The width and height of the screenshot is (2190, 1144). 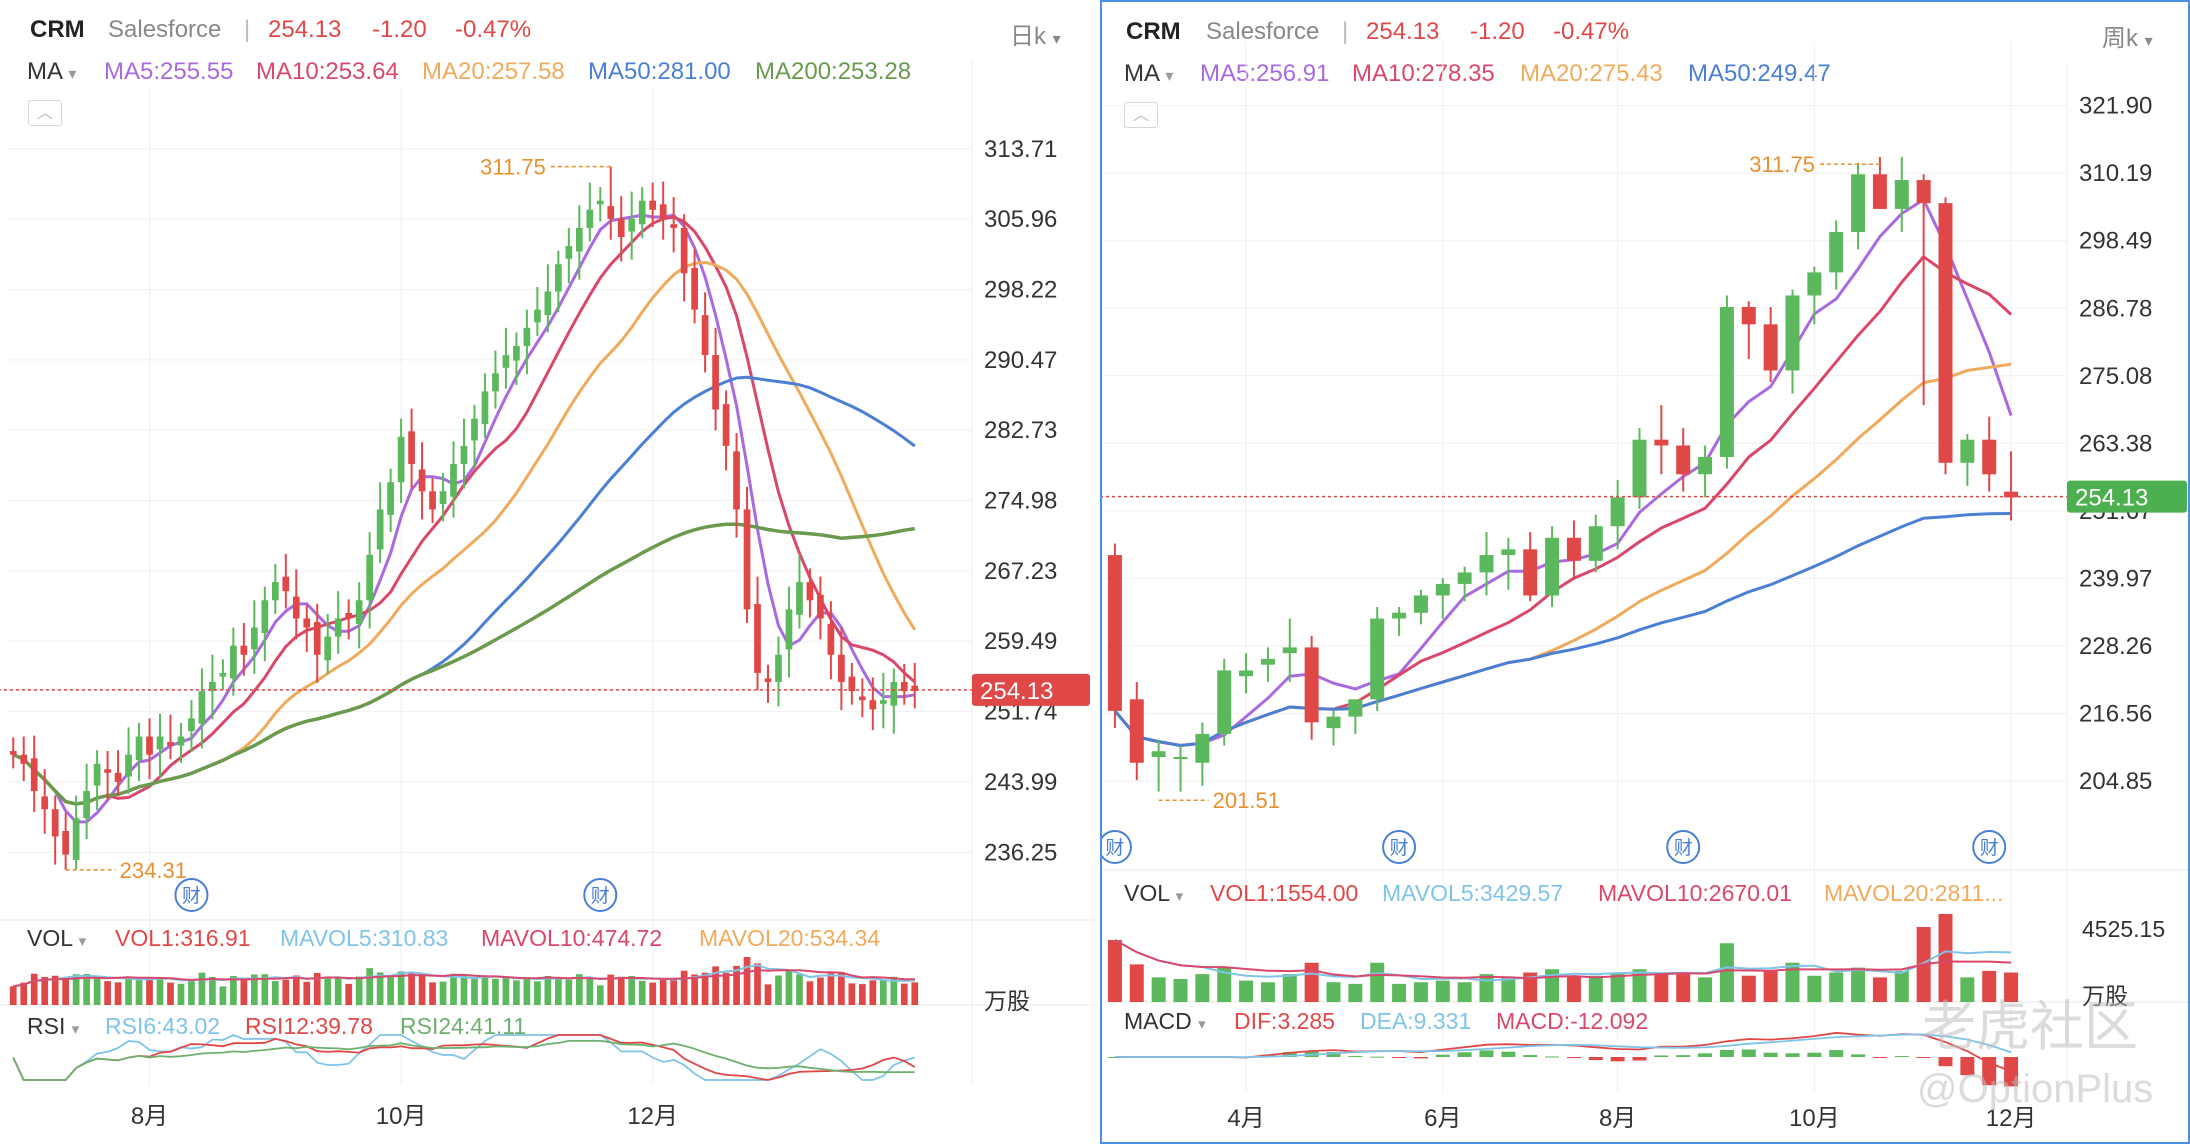 What do you see at coordinates (2035, 1089) in the screenshot?
I see `watermark-handle: @OptionPlus` at bounding box center [2035, 1089].